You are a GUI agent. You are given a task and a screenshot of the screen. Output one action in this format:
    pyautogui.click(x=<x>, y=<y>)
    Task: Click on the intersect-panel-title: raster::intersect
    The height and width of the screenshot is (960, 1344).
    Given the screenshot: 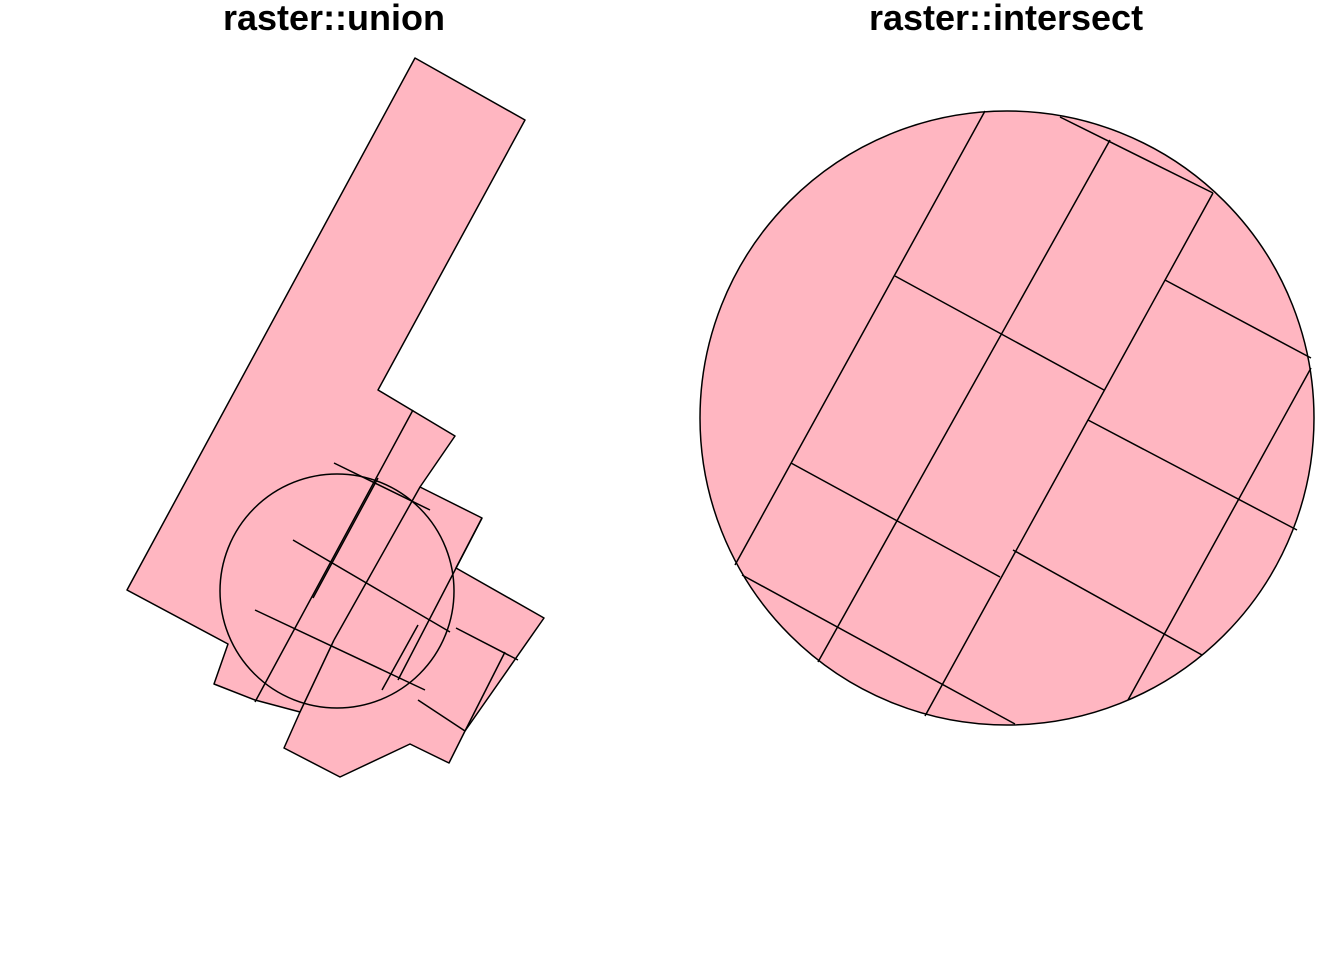 What is the action you would take?
    pyautogui.click(x=1006, y=19)
    